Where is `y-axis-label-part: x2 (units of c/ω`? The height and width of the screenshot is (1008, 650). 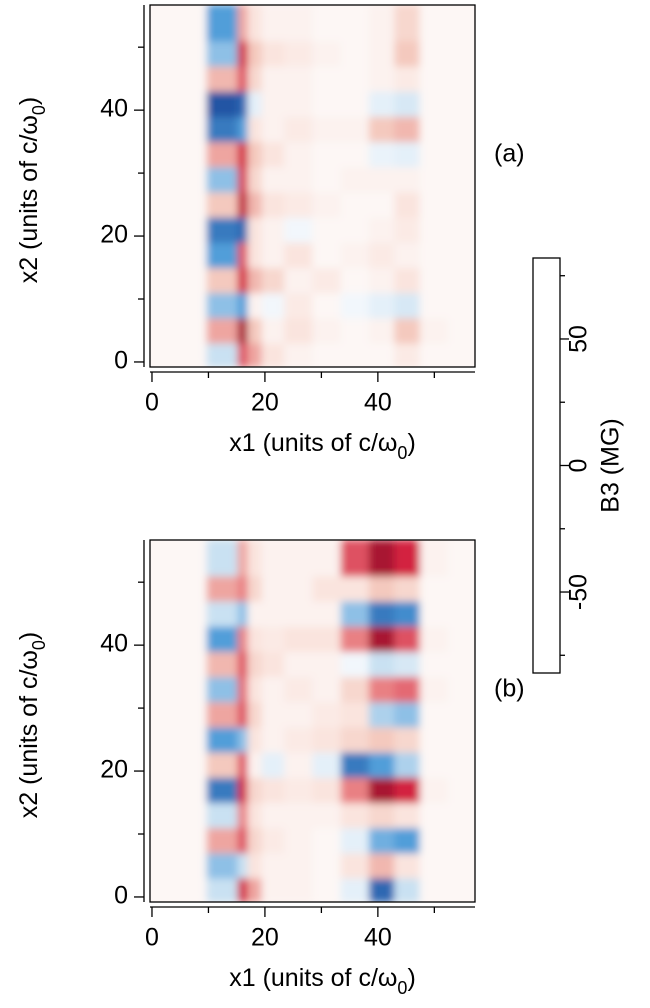 y-axis-label-part: x2 (units of c/ω is located at coordinates (29, 734).